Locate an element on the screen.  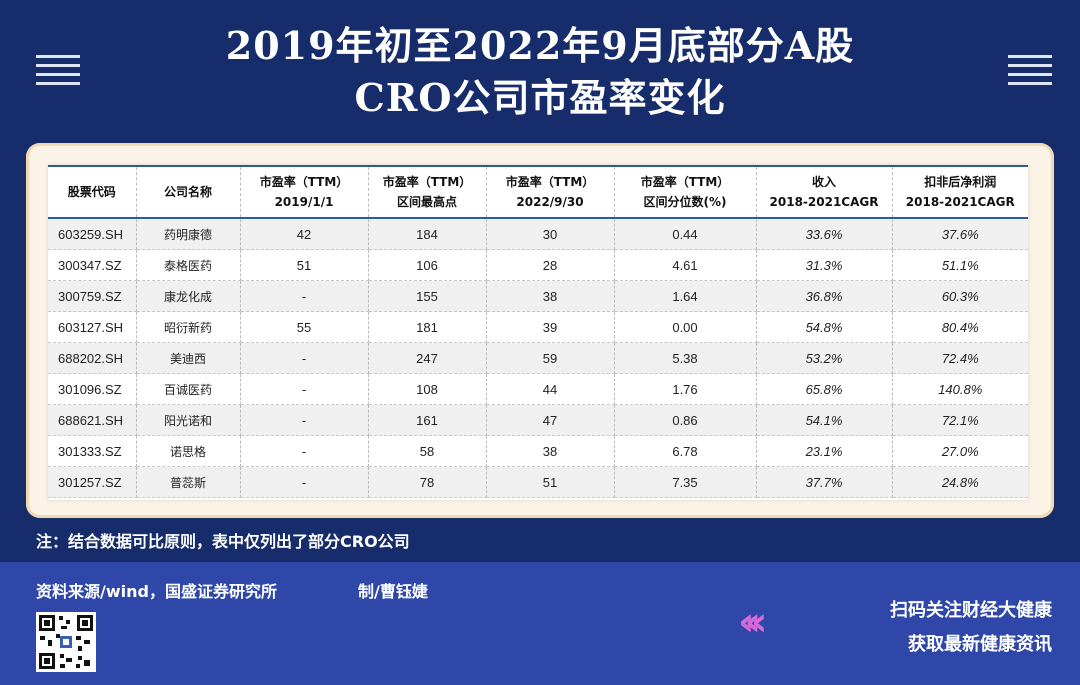
pe-2022-cell: 51 is located at coordinates (550, 482).